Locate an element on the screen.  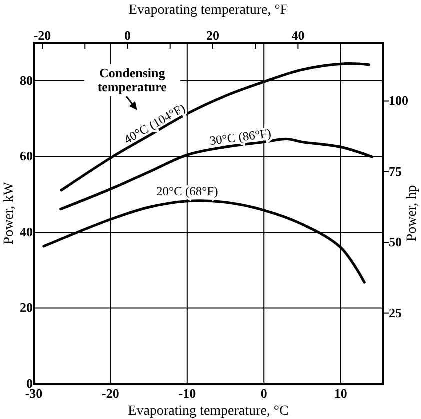
y2-tick-label: 25 is located at coordinates (395, 312).